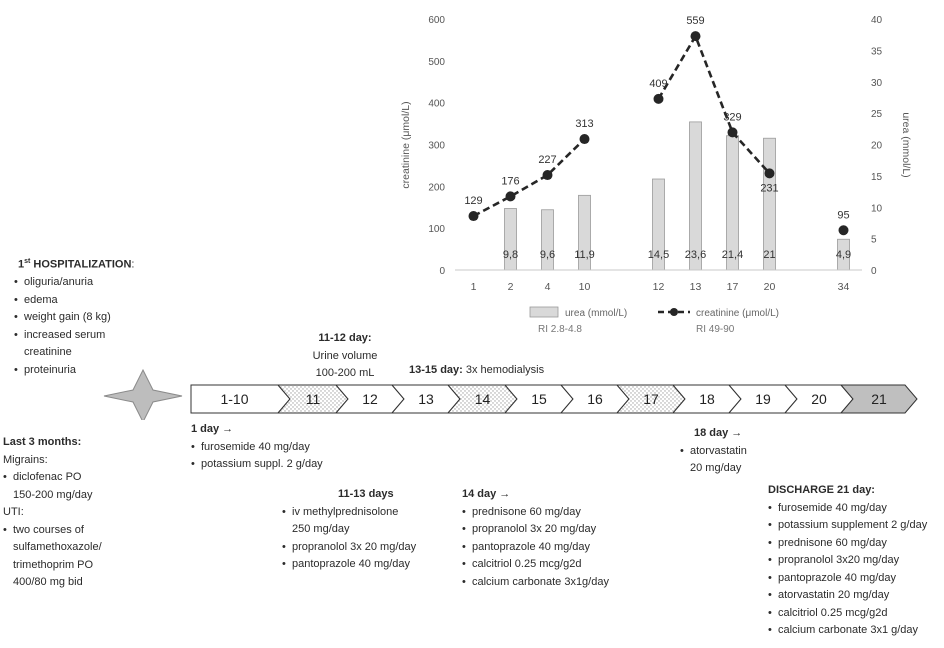  I want to click on y-right-tick-label: 20, so click(877, 146).